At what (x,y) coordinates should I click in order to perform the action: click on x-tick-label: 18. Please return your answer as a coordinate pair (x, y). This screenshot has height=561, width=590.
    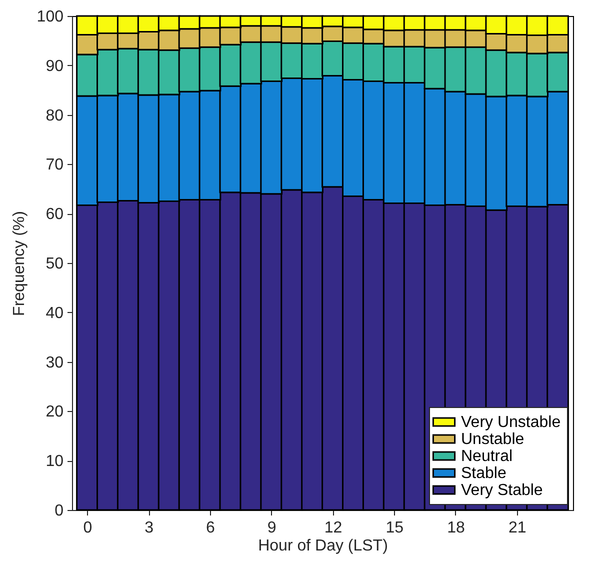
    Looking at the image, I should click on (456, 528).